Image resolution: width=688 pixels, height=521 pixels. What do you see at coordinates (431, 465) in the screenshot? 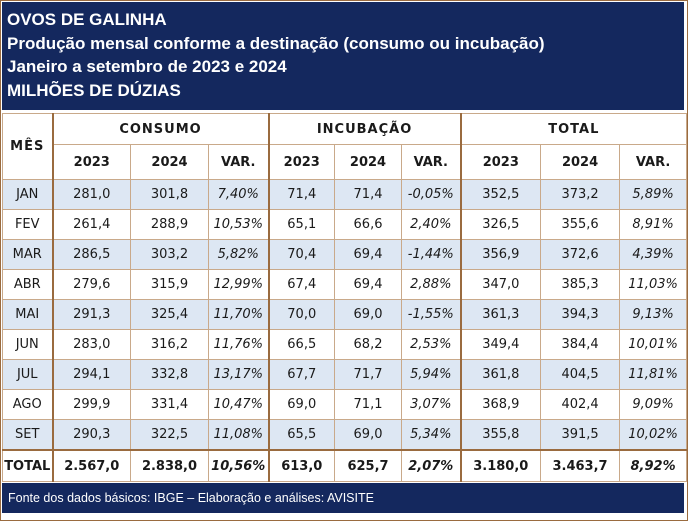
I see `total-incubacao-var: 2,07%` at bounding box center [431, 465].